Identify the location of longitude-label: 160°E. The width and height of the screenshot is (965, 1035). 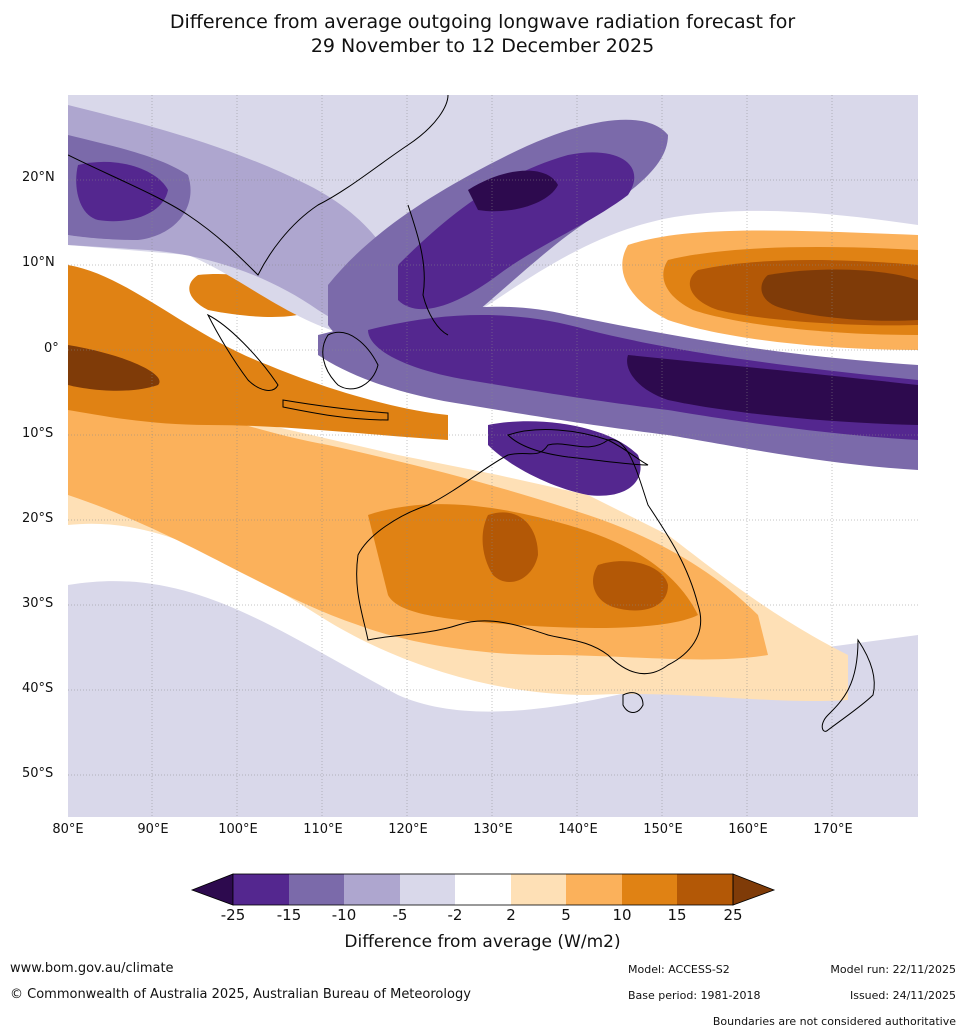
(748, 829).